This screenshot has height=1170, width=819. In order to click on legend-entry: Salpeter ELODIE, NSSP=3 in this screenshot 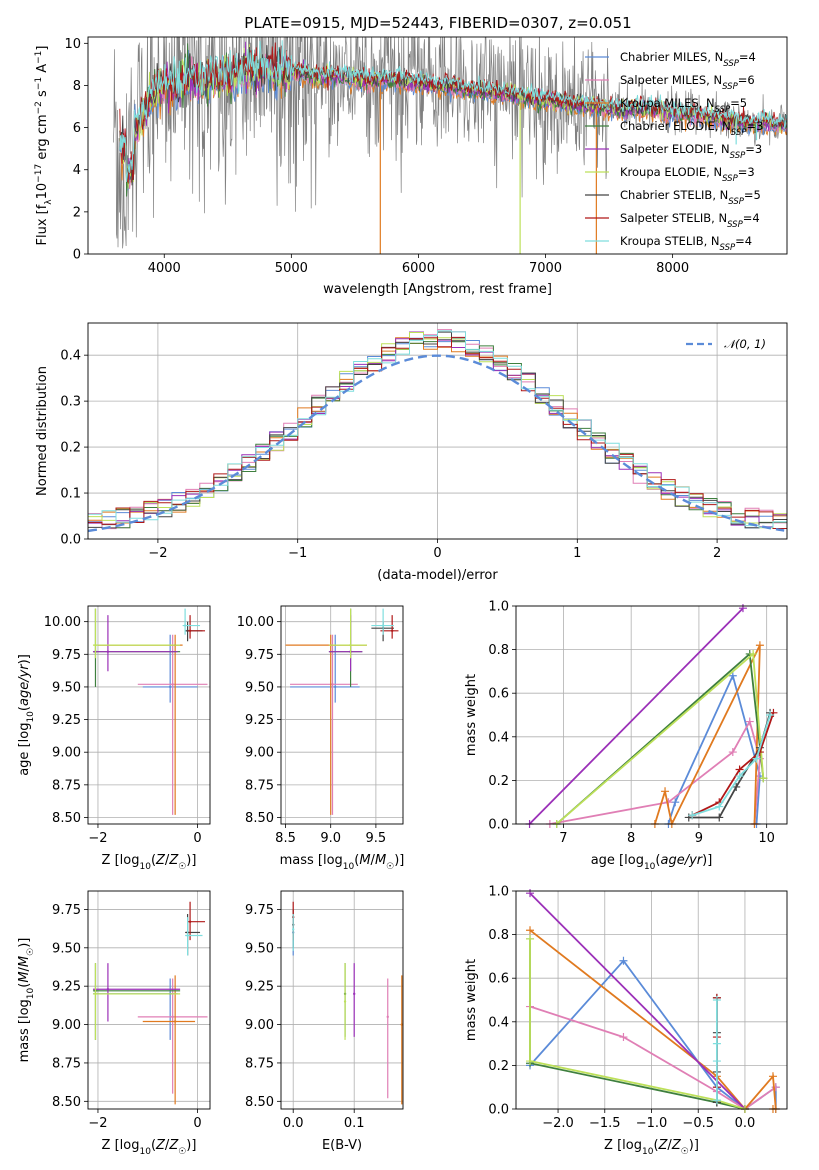, I will do `click(691, 151)`.